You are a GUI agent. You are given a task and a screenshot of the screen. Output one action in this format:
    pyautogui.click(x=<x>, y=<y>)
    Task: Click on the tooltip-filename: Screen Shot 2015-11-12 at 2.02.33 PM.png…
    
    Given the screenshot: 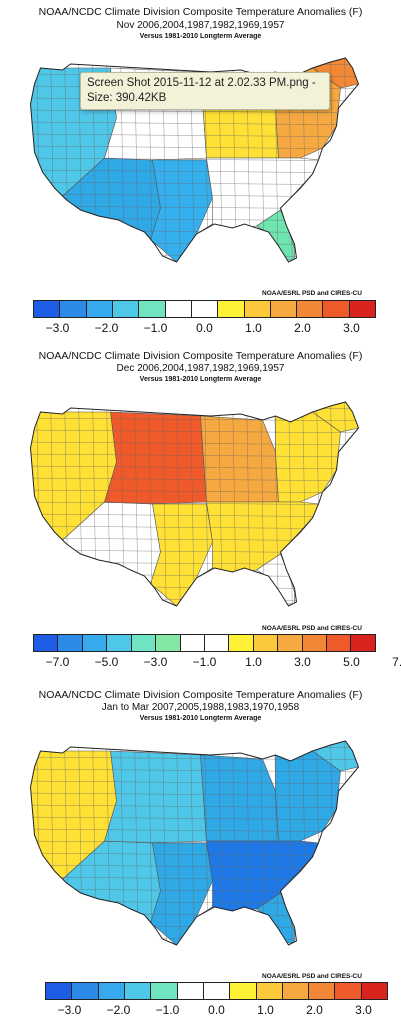 What is the action you would take?
    pyautogui.click(x=201, y=83)
    